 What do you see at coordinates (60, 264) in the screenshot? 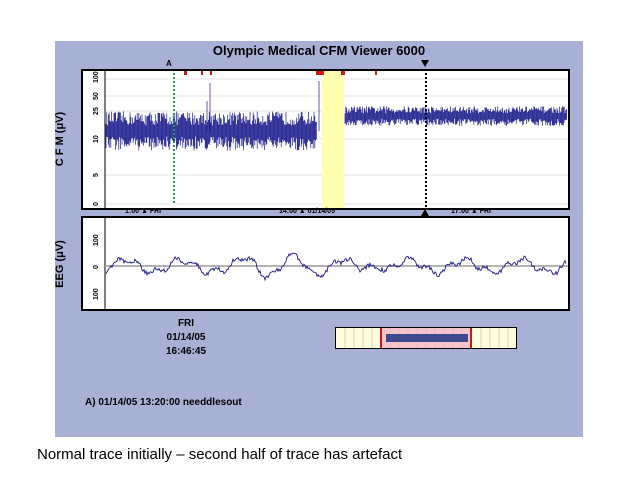
I see `eeg-y-axis-label: EEG (μV)` at bounding box center [60, 264].